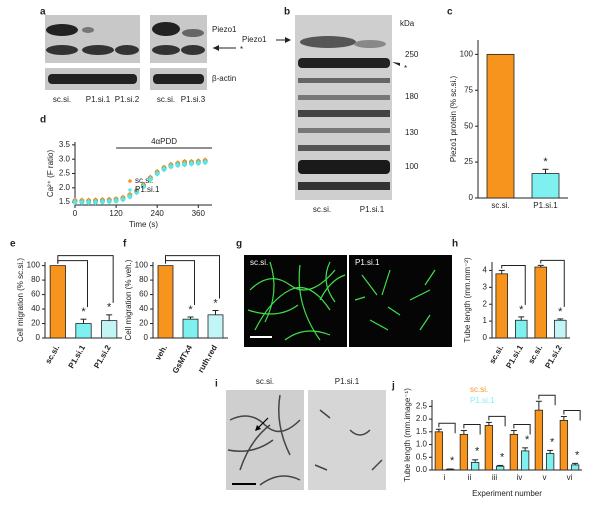  I want to click on y-tick-label: 25, so click(468, 161).